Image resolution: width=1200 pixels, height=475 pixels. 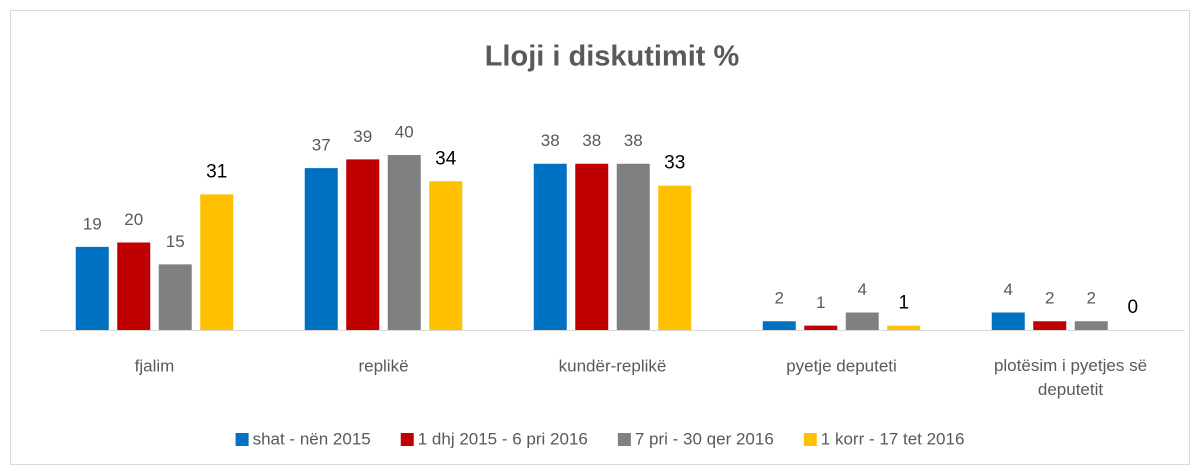 What do you see at coordinates (841, 365) in the screenshot?
I see `x-tick-label: pyetje deputeti` at bounding box center [841, 365].